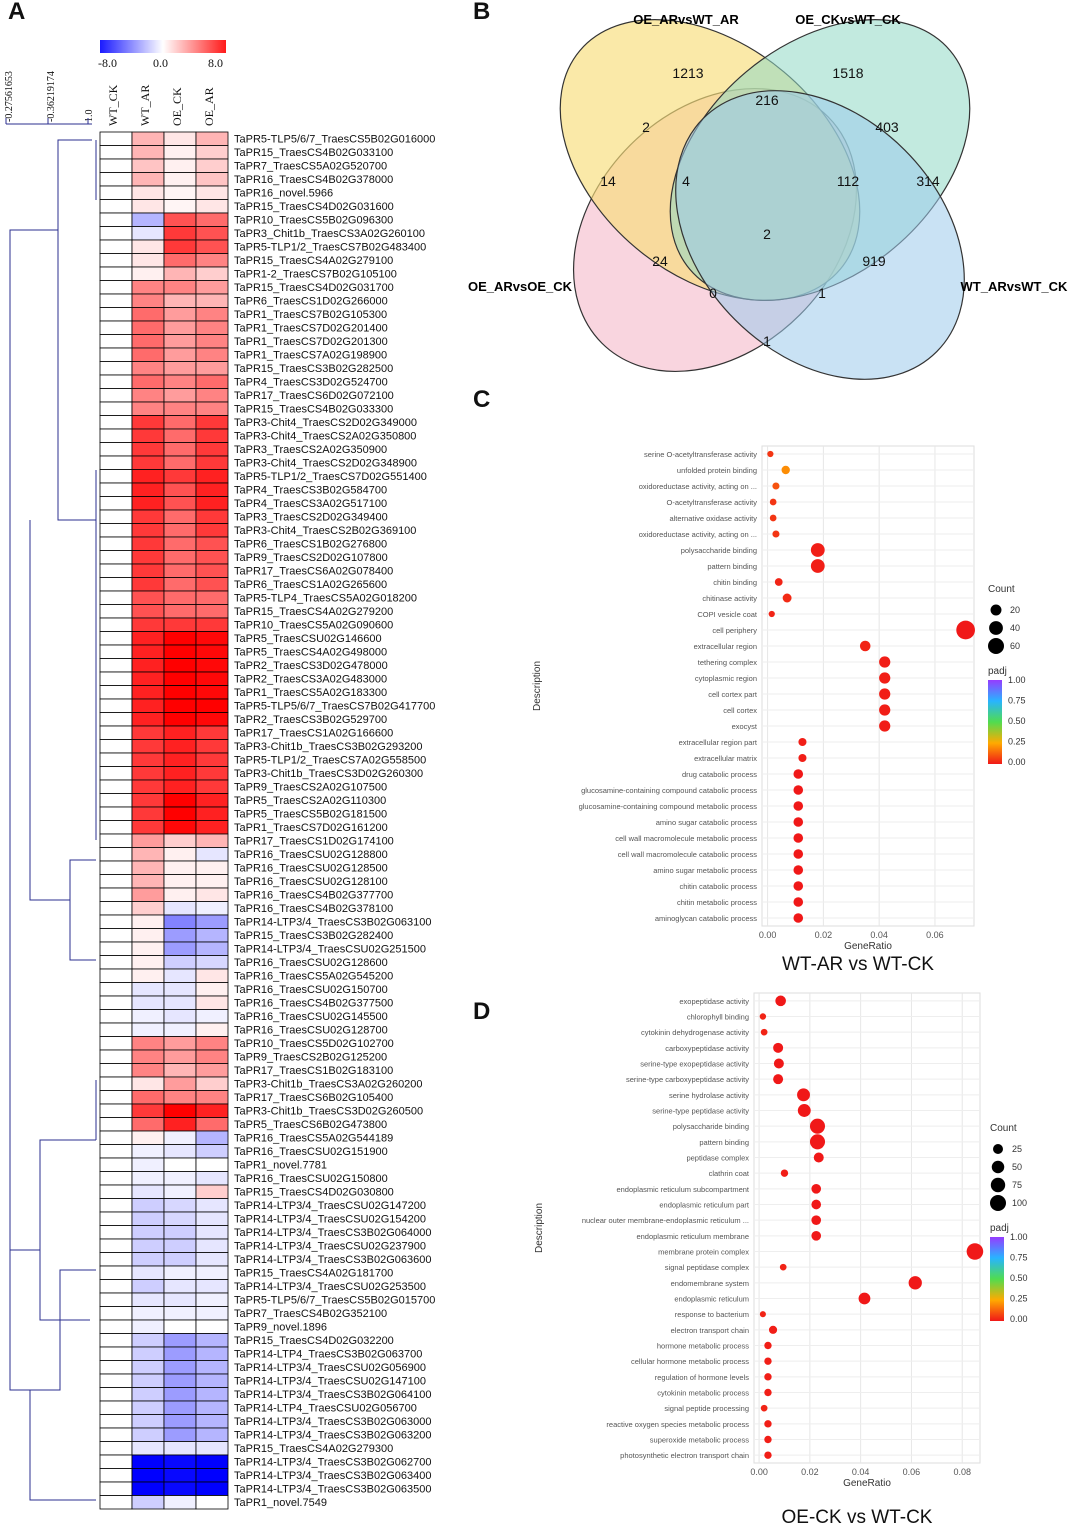  I want to click on heatmap-row-label: TaPR16_TraesCS5A02G545200, so click(313, 977).